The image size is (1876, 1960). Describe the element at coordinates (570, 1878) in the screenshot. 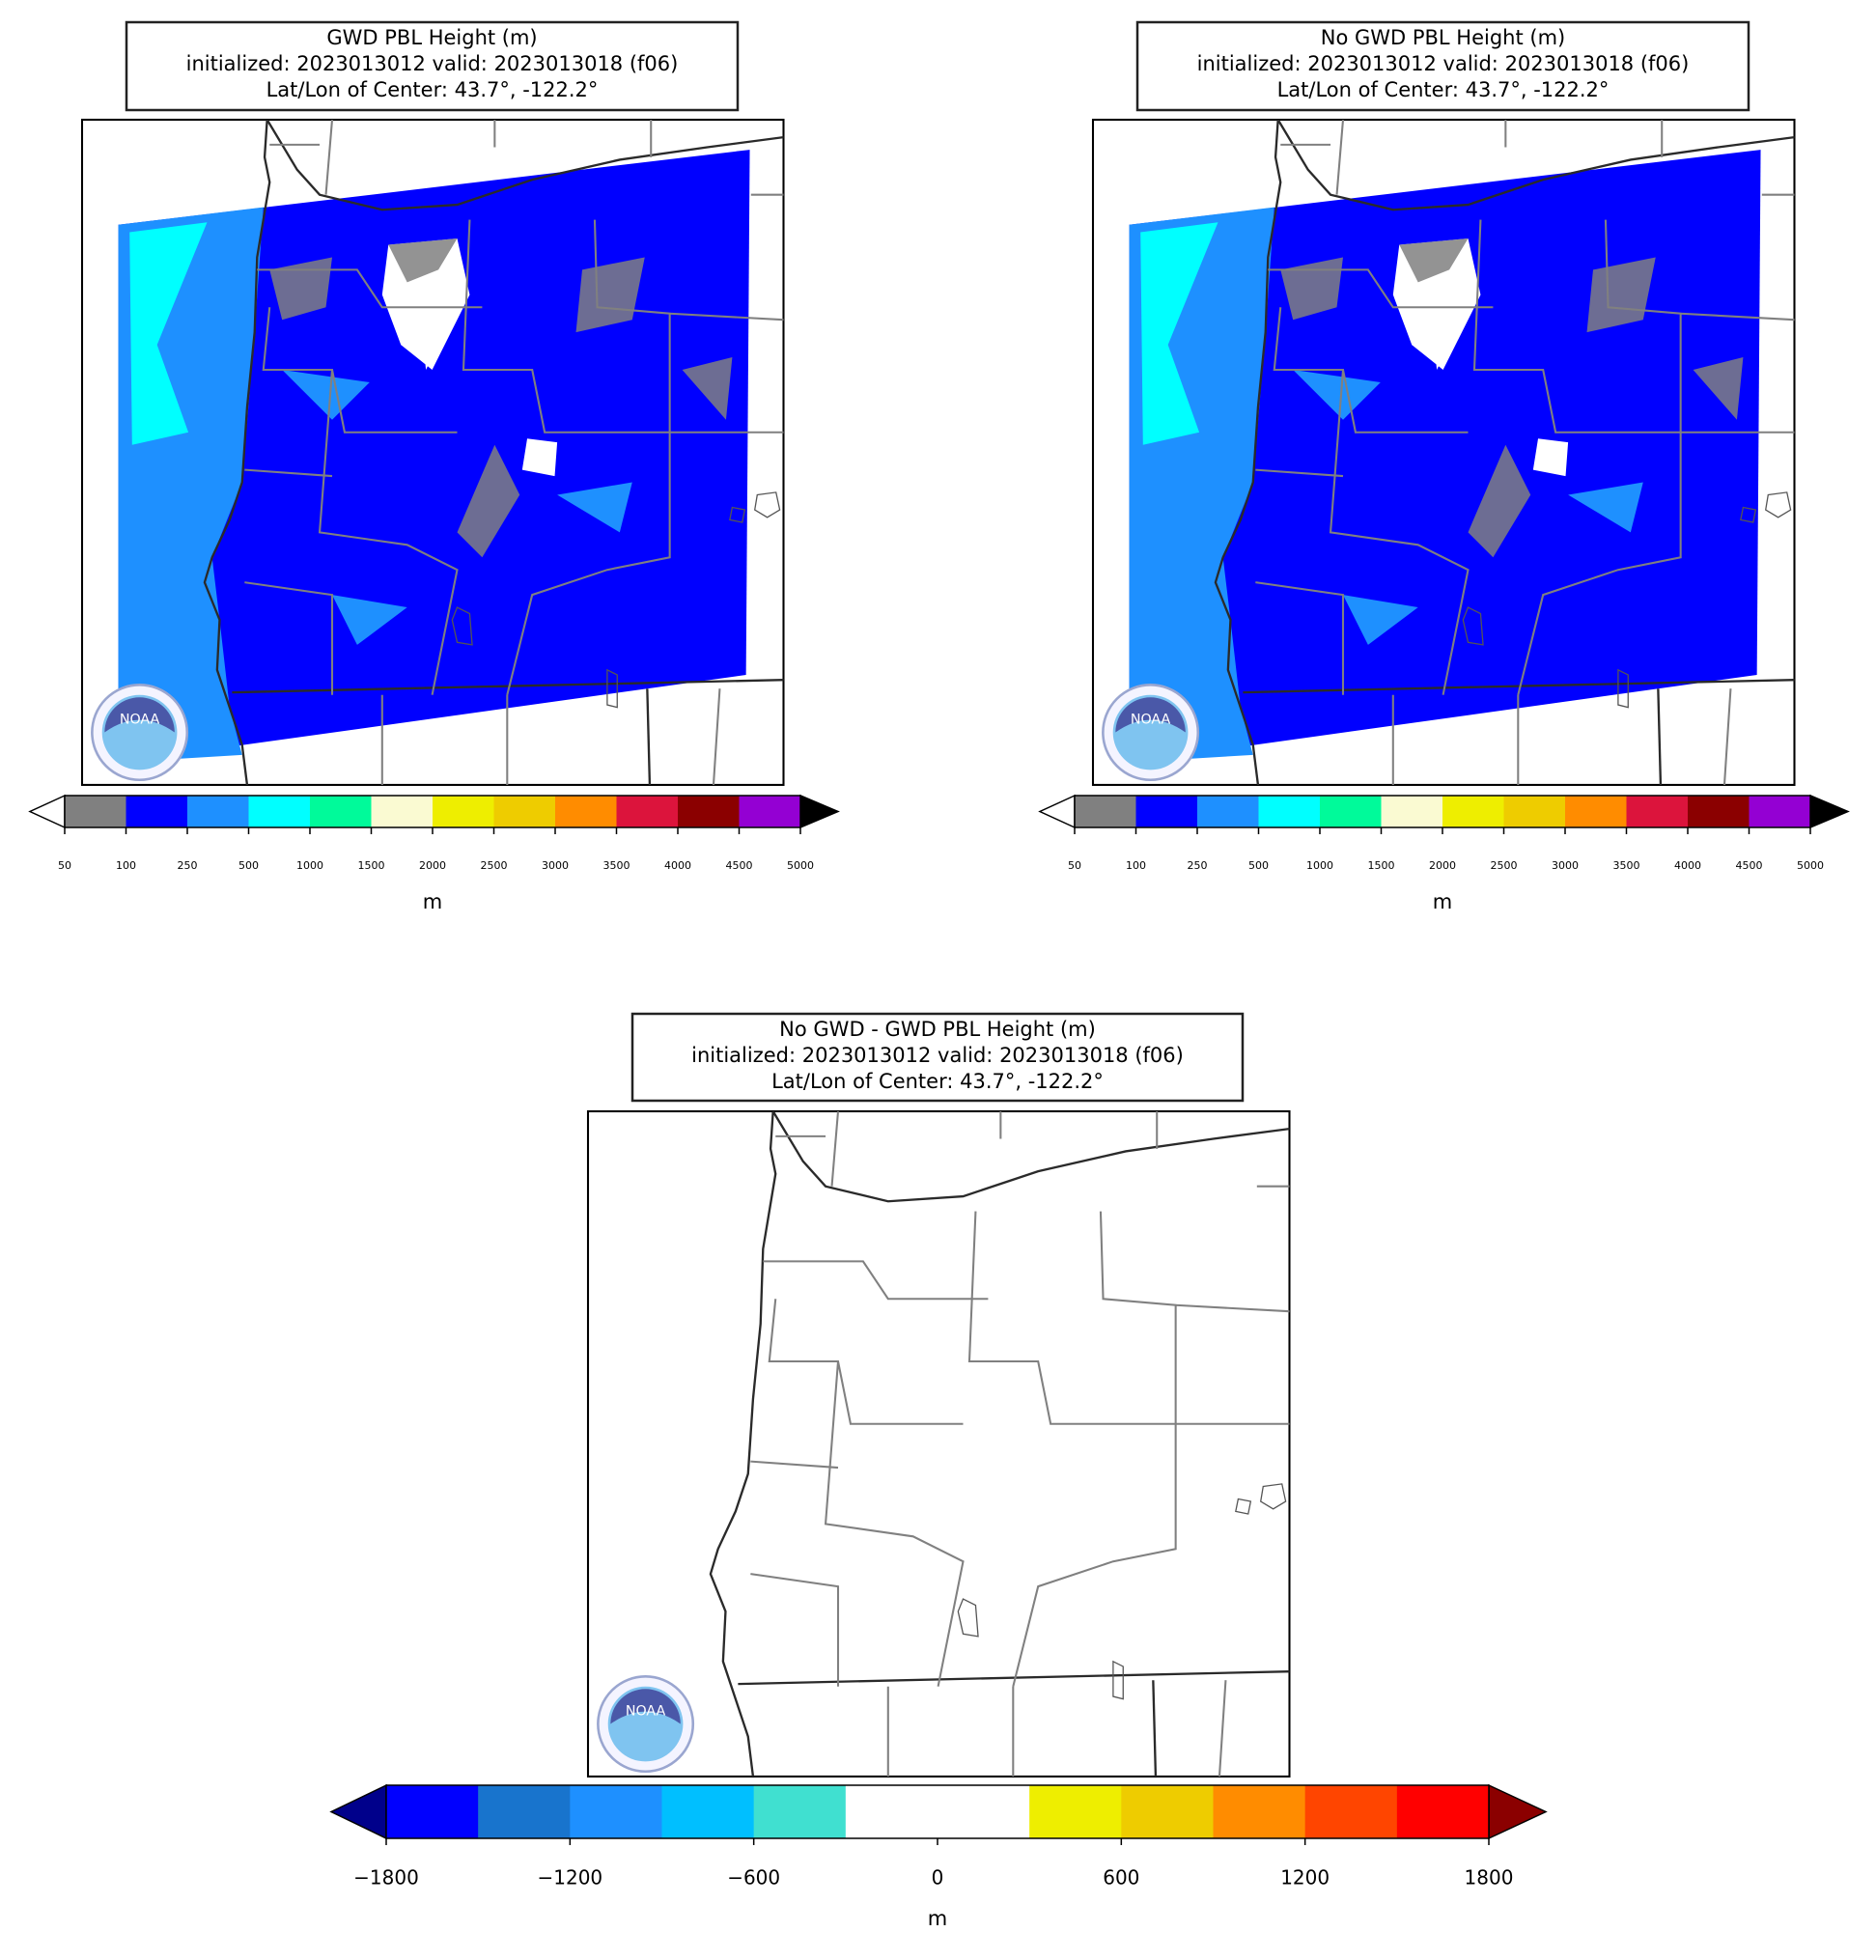

I see `colorbar-tick-label: −1200` at that location.